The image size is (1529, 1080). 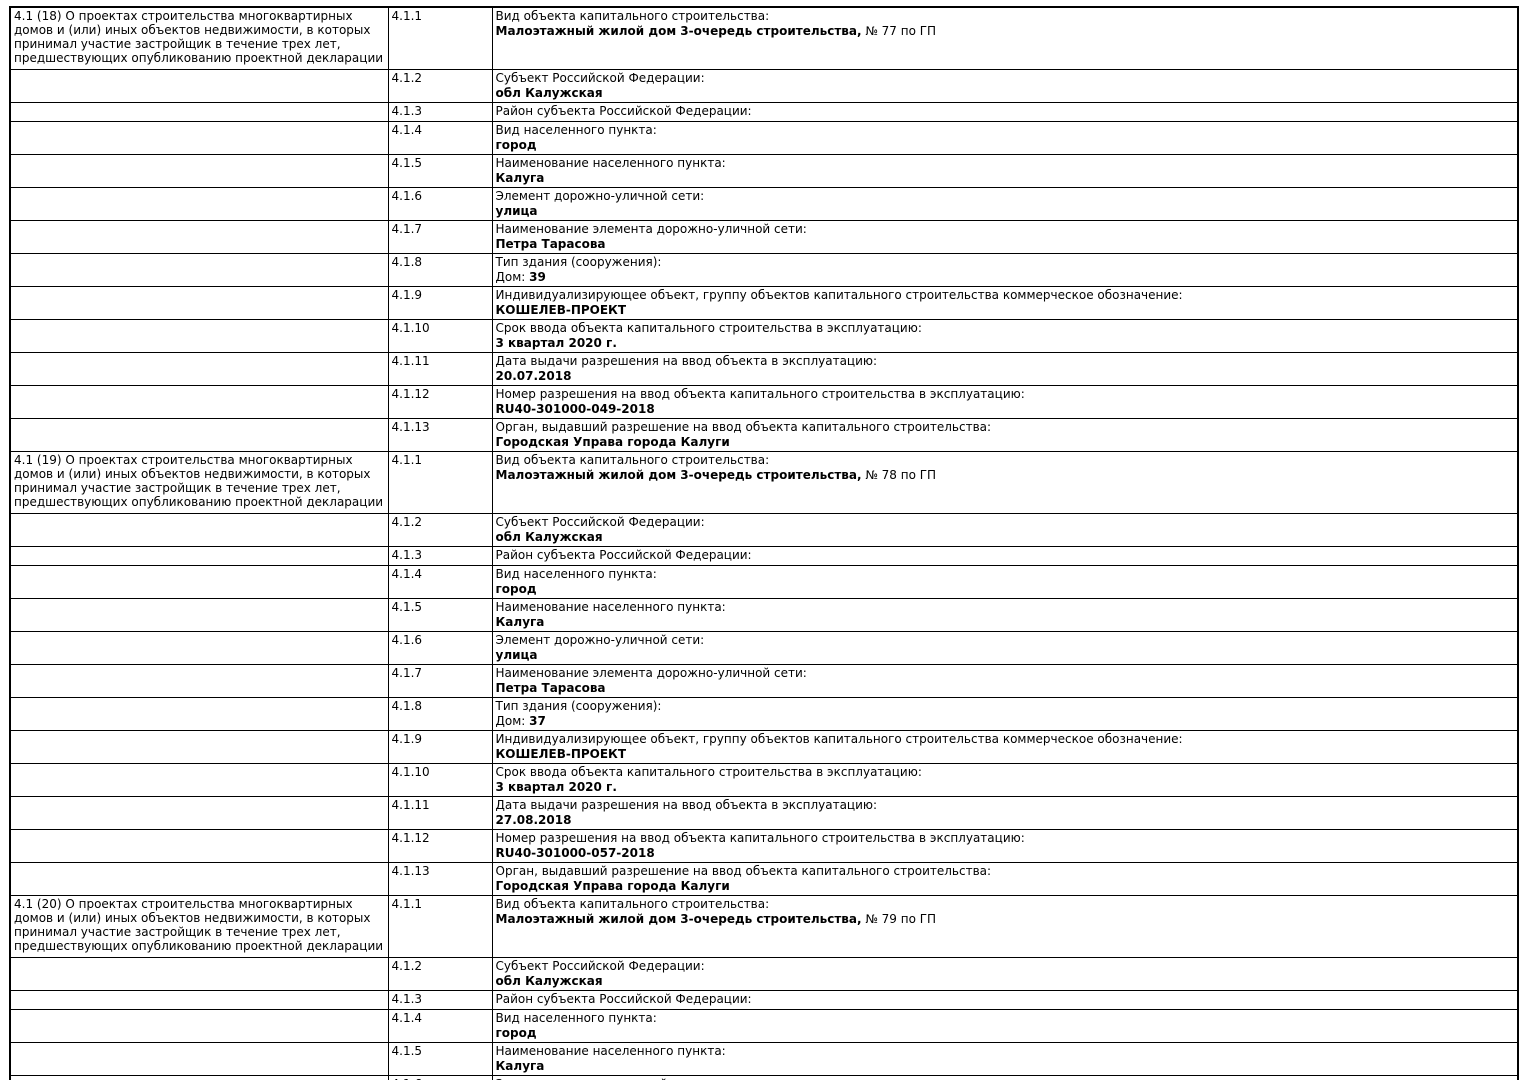 I want to click on row-code-cell: 4.1.11, so click(x=440, y=369).